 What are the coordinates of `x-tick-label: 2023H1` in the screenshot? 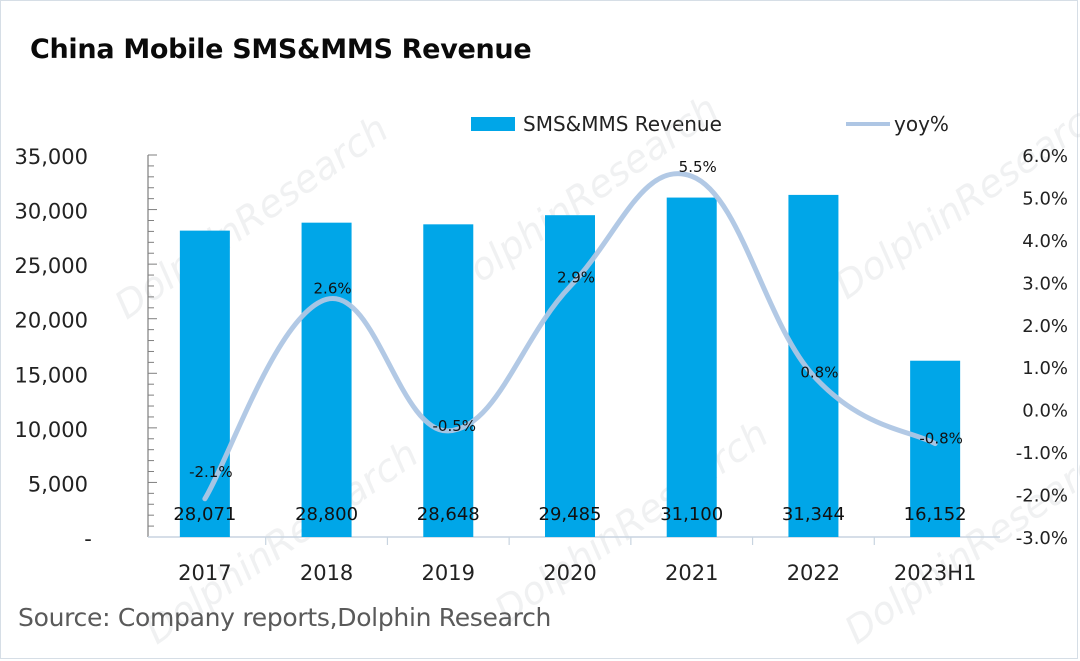 It's located at (935, 573).